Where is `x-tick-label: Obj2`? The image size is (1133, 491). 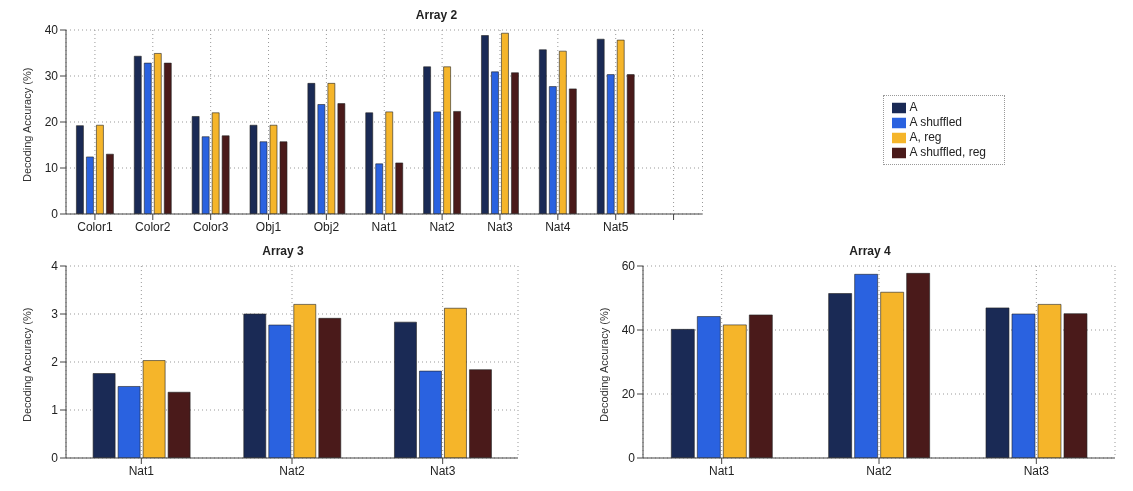
x-tick-label: Obj2 is located at coordinates (326, 226).